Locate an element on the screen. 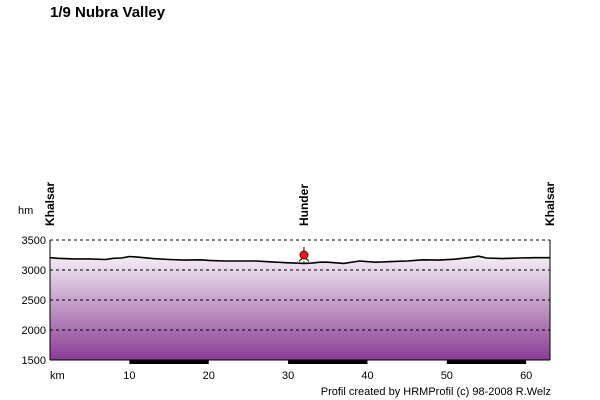 The image size is (600, 400). y-tick-label-1500: 1500 is located at coordinates (34, 361).